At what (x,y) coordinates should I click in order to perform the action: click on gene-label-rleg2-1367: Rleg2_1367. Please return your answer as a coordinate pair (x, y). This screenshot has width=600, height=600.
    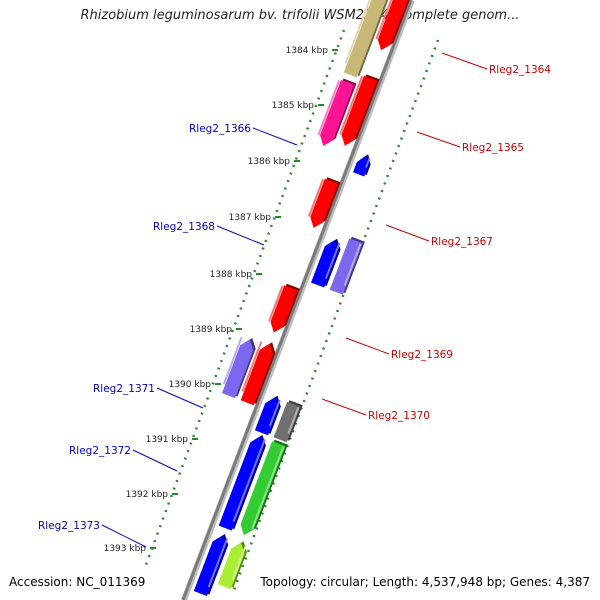
    Looking at the image, I should click on (462, 242).